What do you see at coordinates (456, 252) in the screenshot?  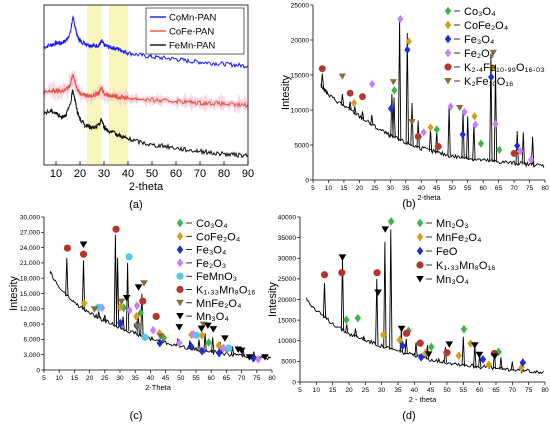 I see `legend: Mn₂O₃ MnFe₂O₄ FeO K₁.₃₃Mn₈O₁₆ Mn₃O₄` at bounding box center [456, 252].